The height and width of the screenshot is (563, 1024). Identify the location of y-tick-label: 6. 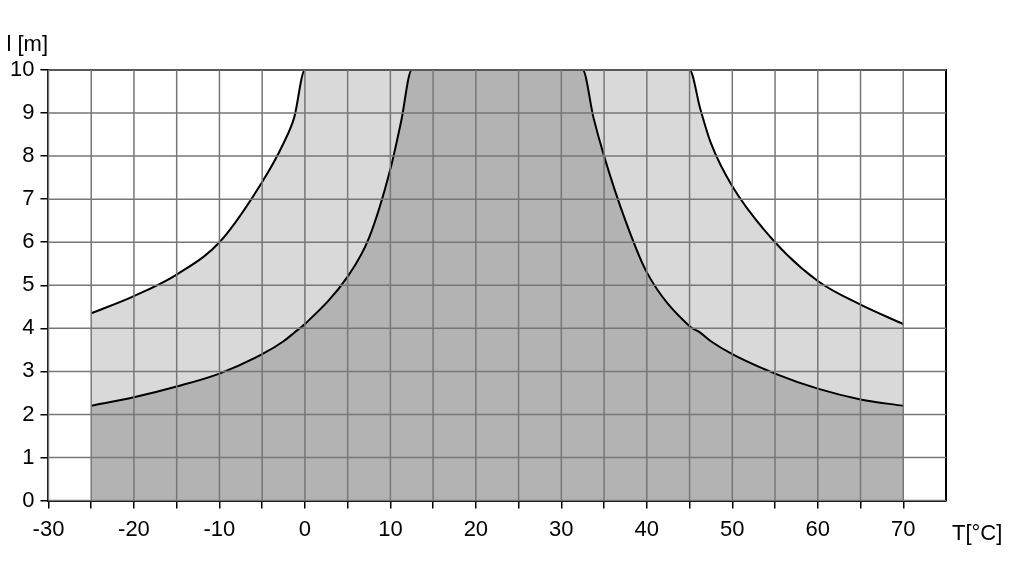
(28, 241).